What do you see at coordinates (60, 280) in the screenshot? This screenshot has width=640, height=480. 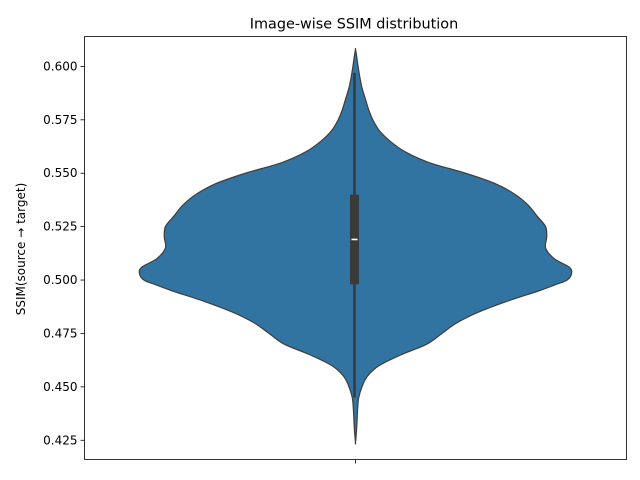 I see `y-tick-label: 0.500` at bounding box center [60, 280].